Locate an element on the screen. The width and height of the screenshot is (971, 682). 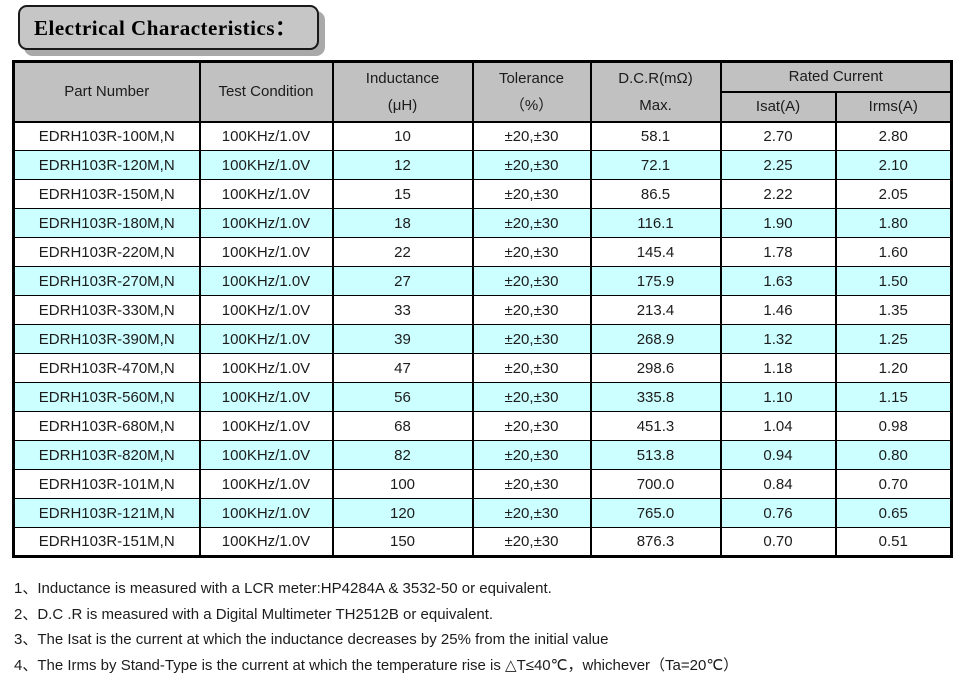
cell-inductance-uh: 47 is located at coordinates (402, 368).